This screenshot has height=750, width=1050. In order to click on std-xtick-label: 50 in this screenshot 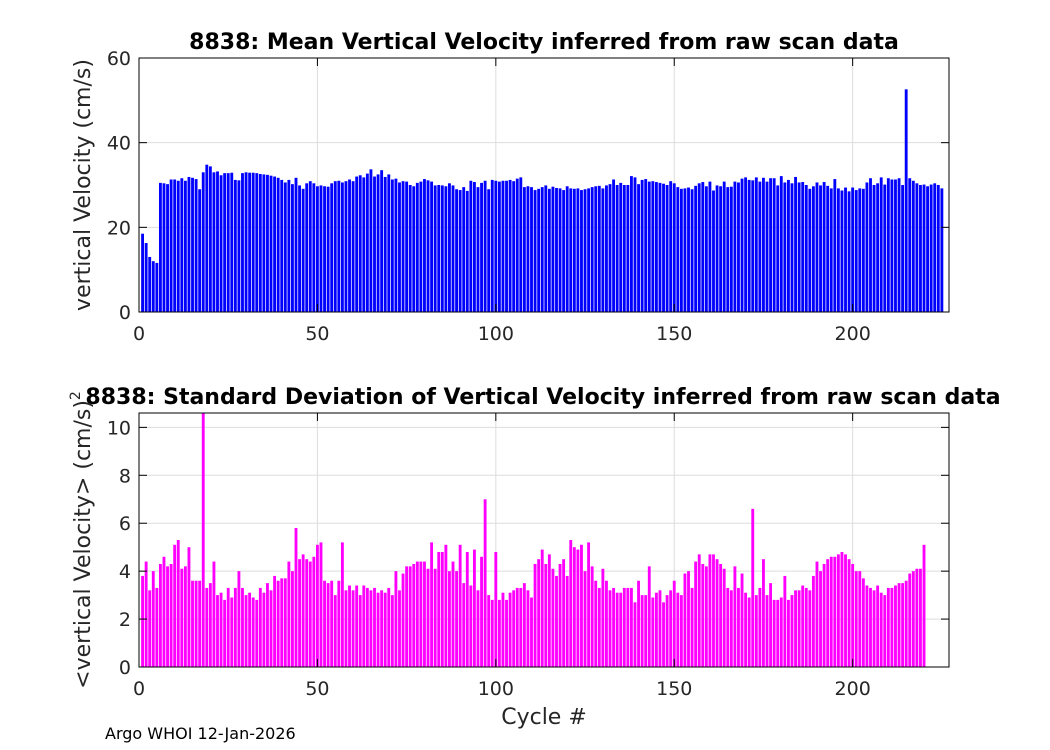, I will do `click(317, 689)`.